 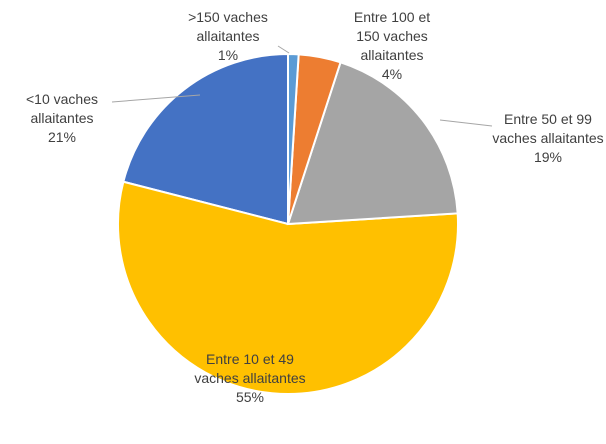 What do you see at coordinates (392, 36) in the screenshot?
I see `category-label: Entre 100 et 150 vaches allaitantes` at bounding box center [392, 36].